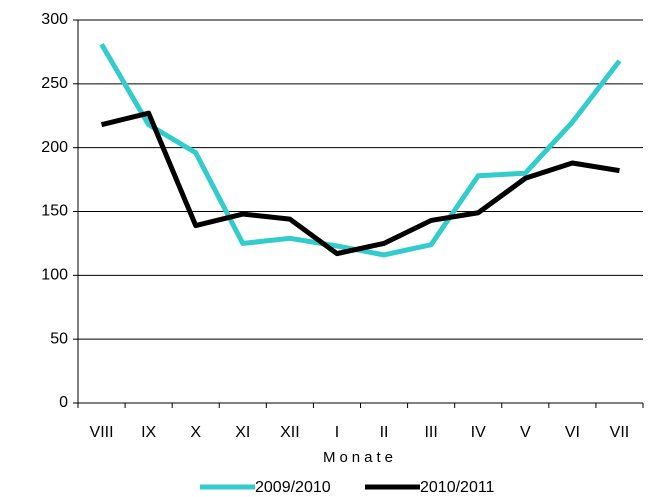  I want to click on x-tick-label: IX, so click(148, 432).